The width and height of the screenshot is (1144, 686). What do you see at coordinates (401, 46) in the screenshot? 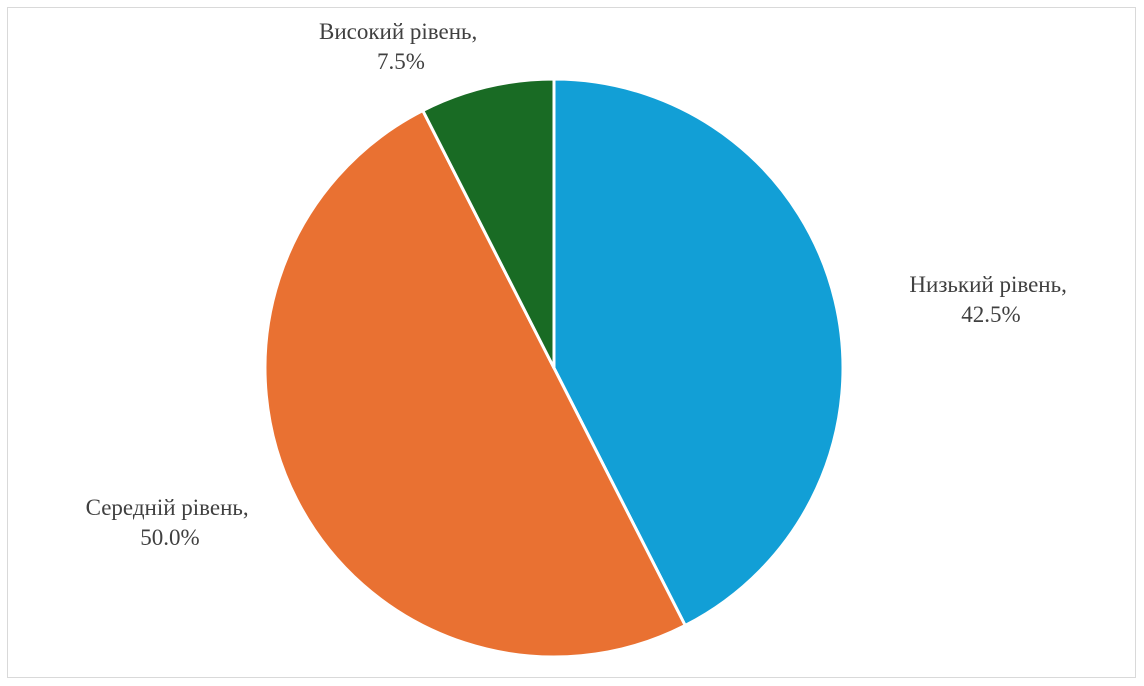
I see `label-high: Високий рівень, 7.5%` at bounding box center [401, 46].